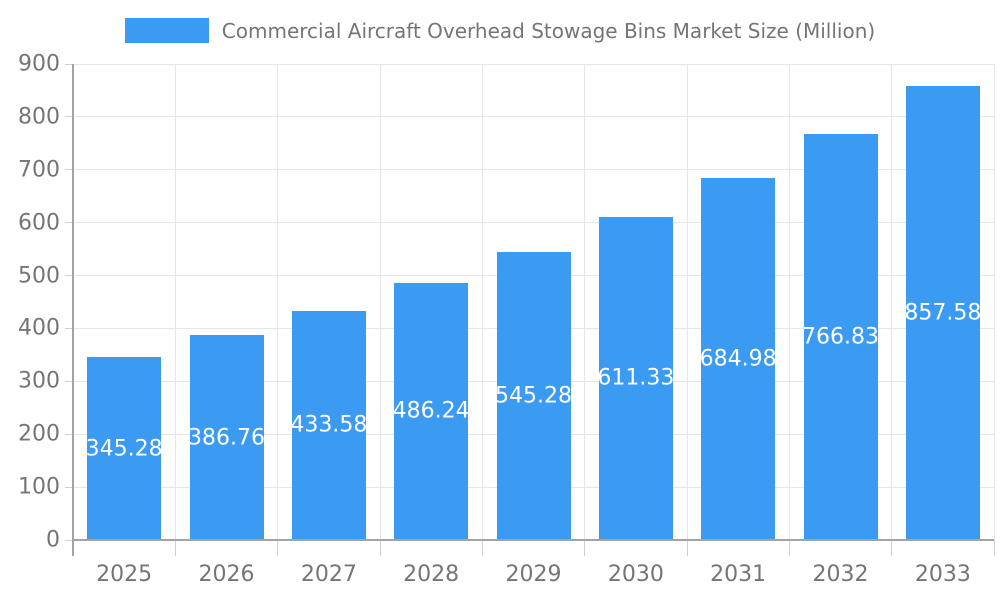 Image resolution: width=1000 pixels, height=600 pixels. I want to click on bar-2027, so click(328, 425).